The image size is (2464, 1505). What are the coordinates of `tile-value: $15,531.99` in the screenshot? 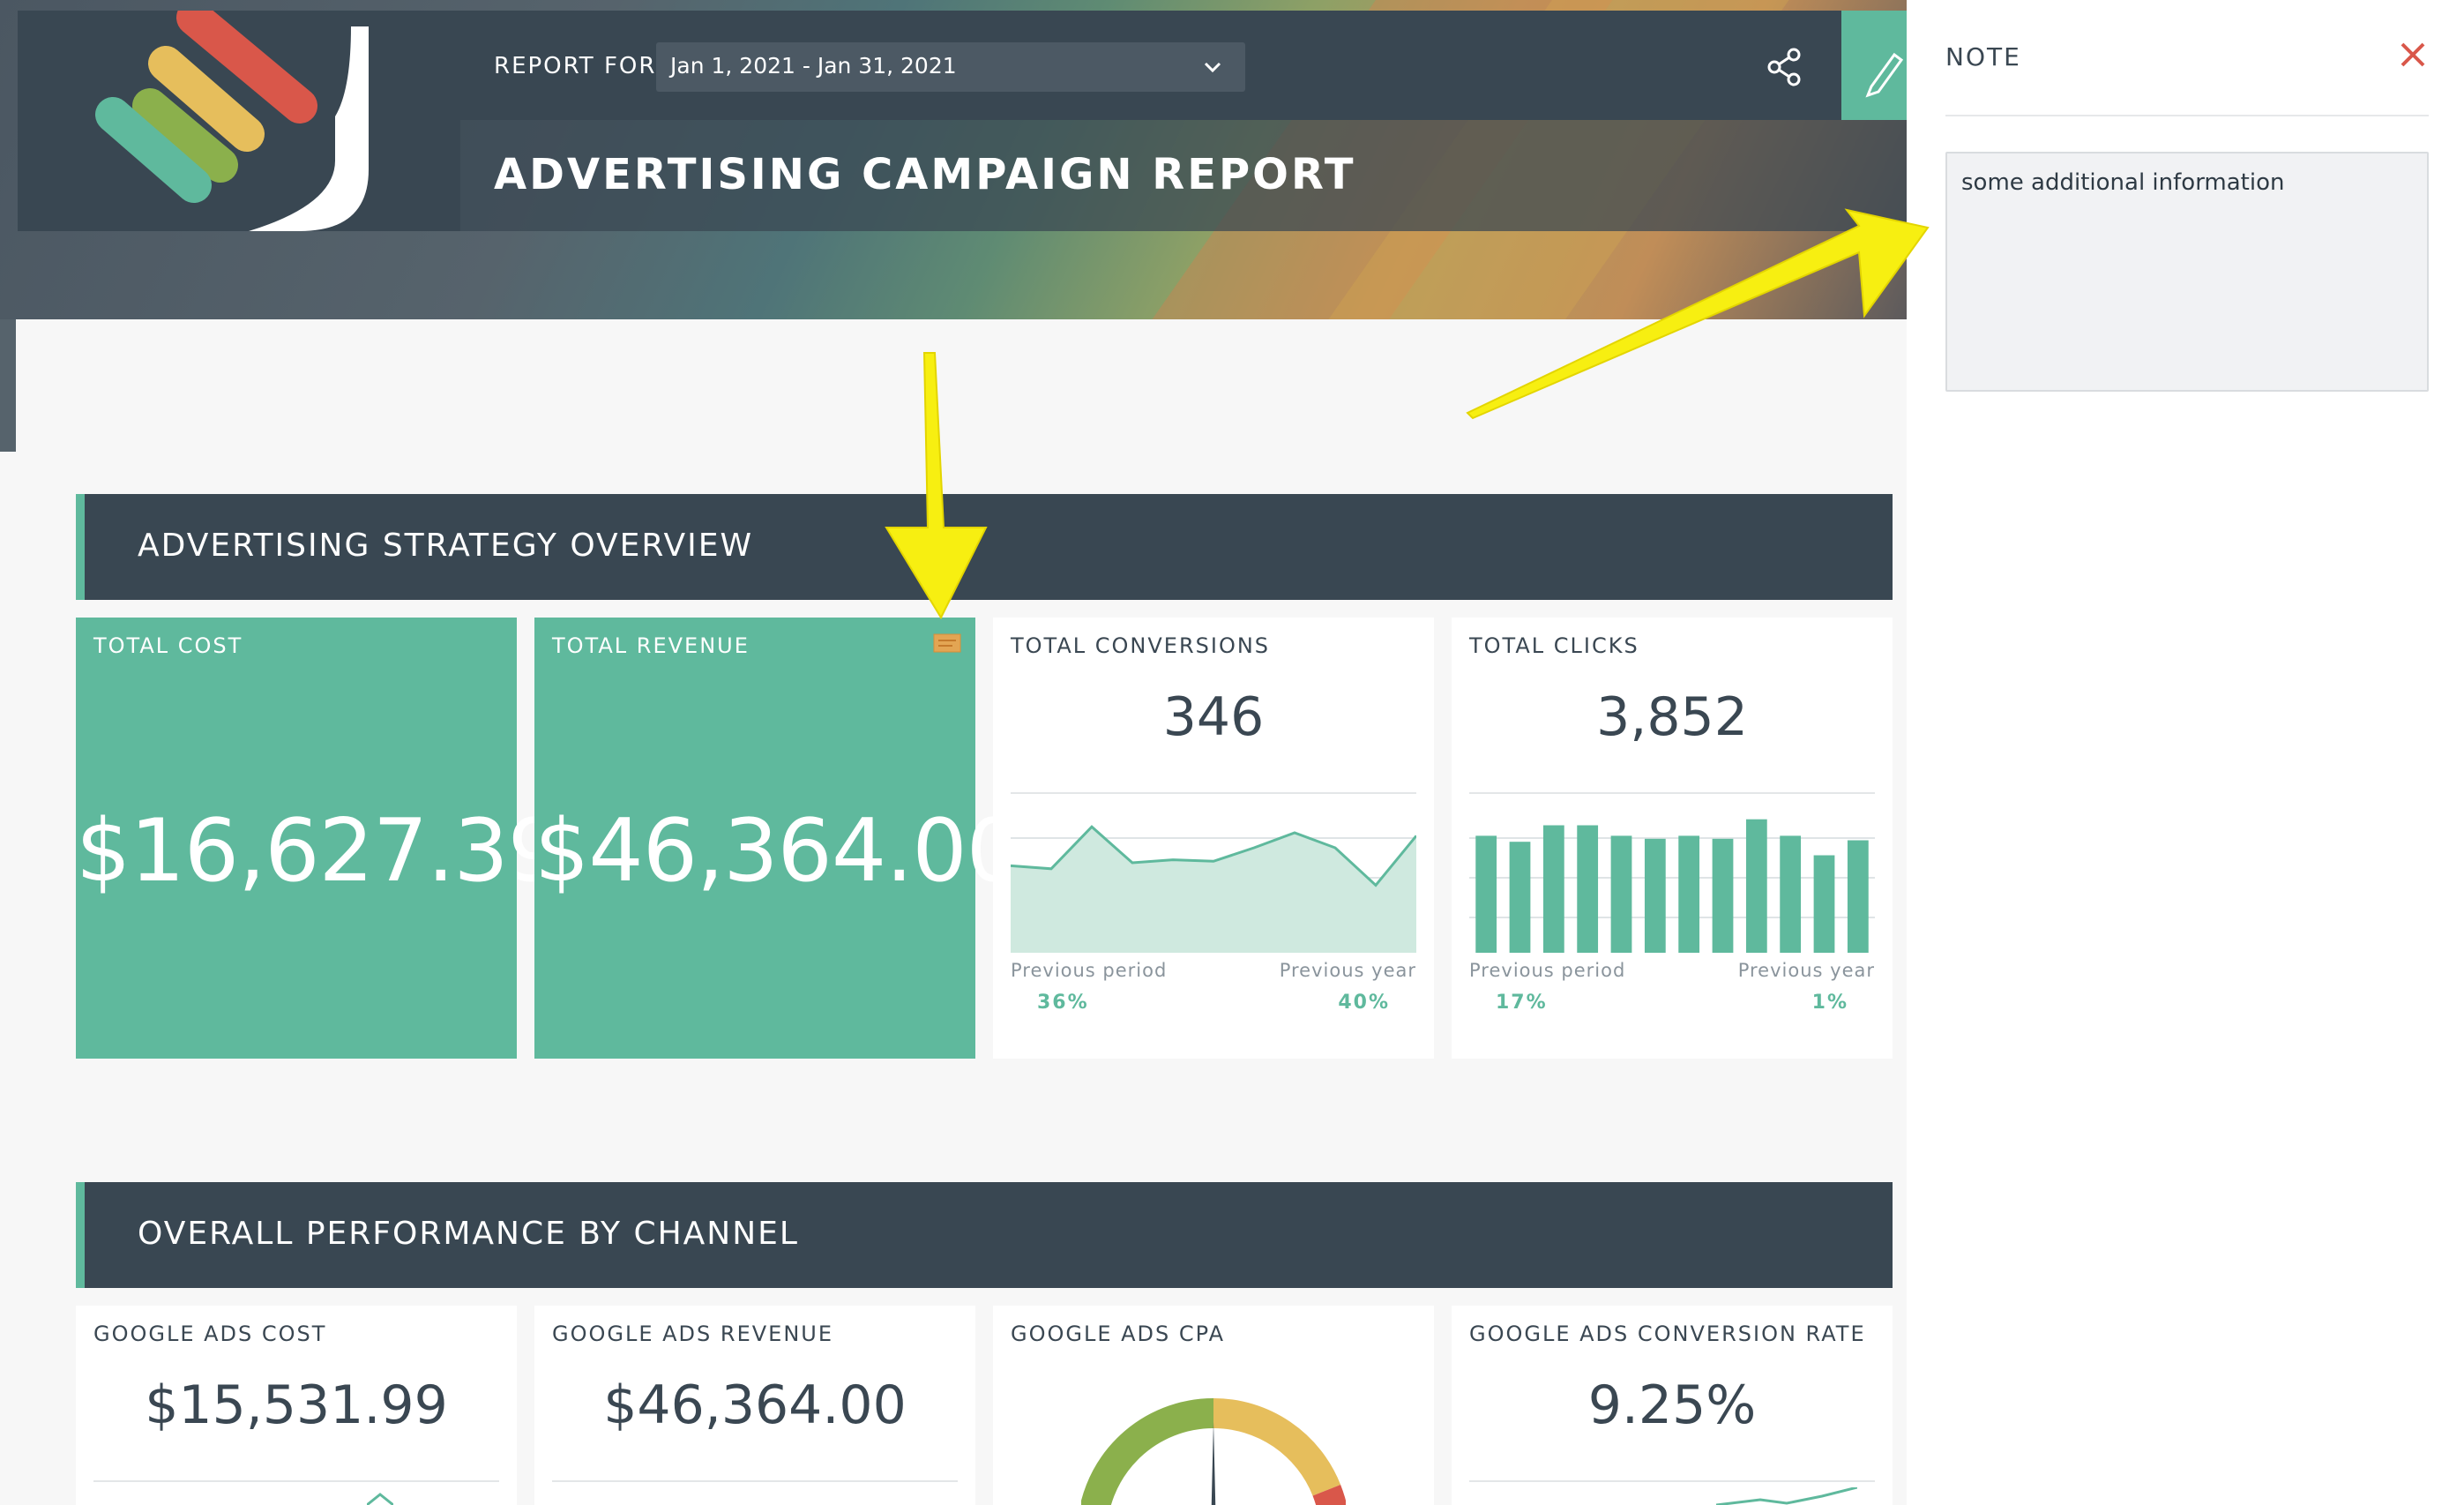 It's located at (296, 1405).